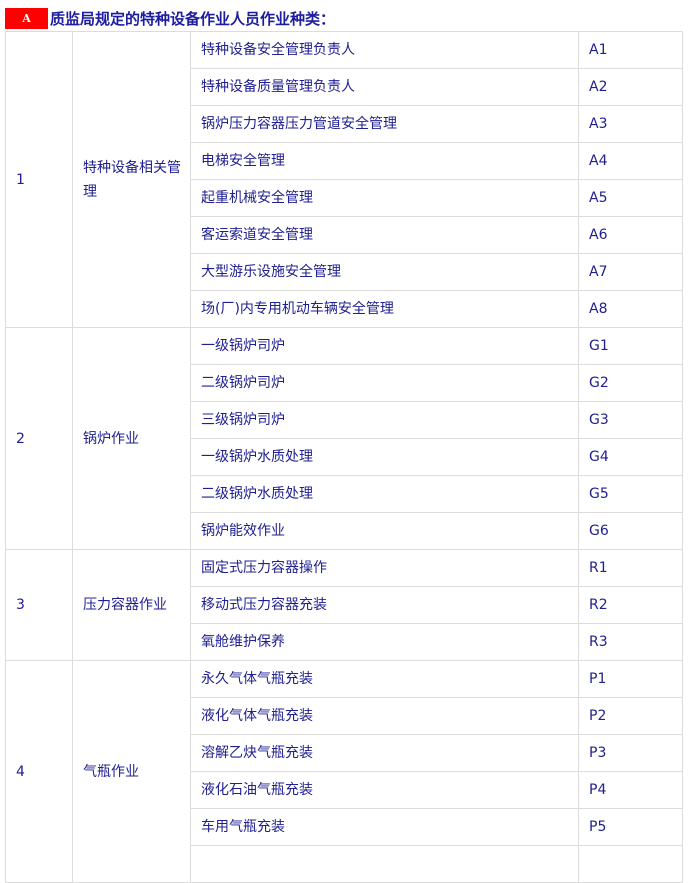 This screenshot has width=689, height=883. I want to click on work-type-name: 一级锅炉水质处理, so click(384, 457).